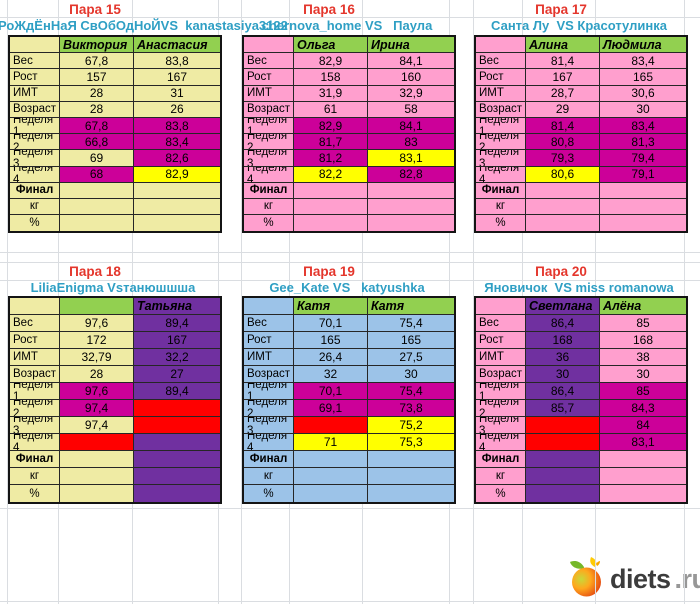 The height and width of the screenshot is (604, 700). Describe the element at coordinates (563, 109) in the screenshot. I see `value-cell: 29` at that location.